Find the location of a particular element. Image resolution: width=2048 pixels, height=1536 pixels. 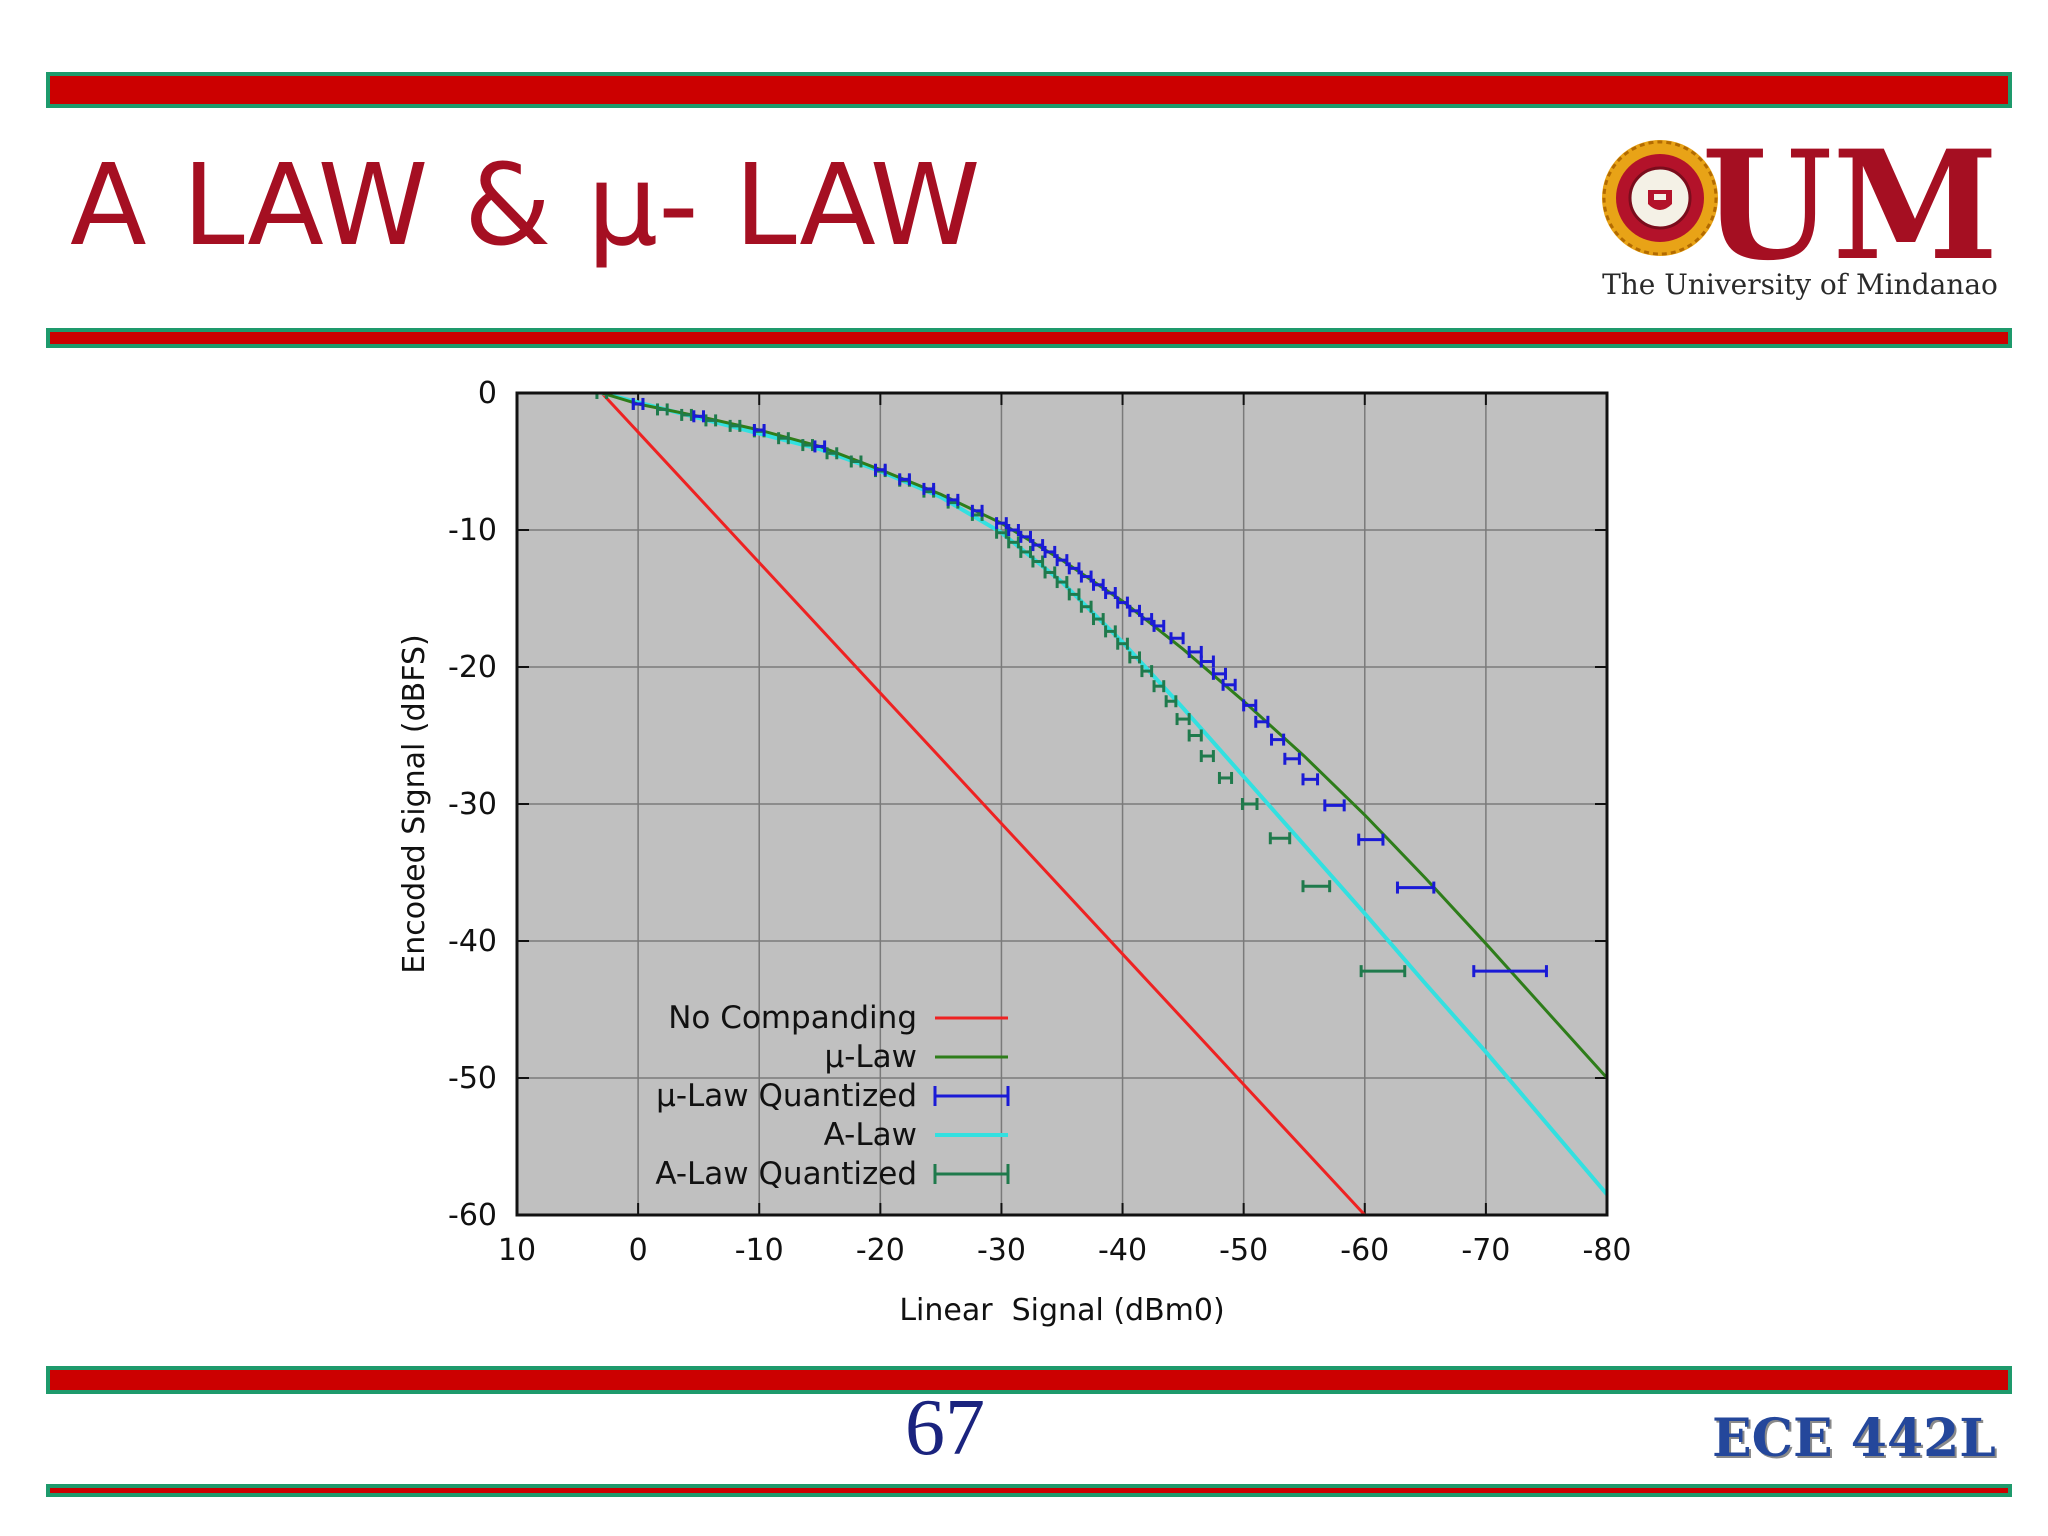

y-axis-title: Encoded Signal (dBFS) is located at coordinates (414, 803).